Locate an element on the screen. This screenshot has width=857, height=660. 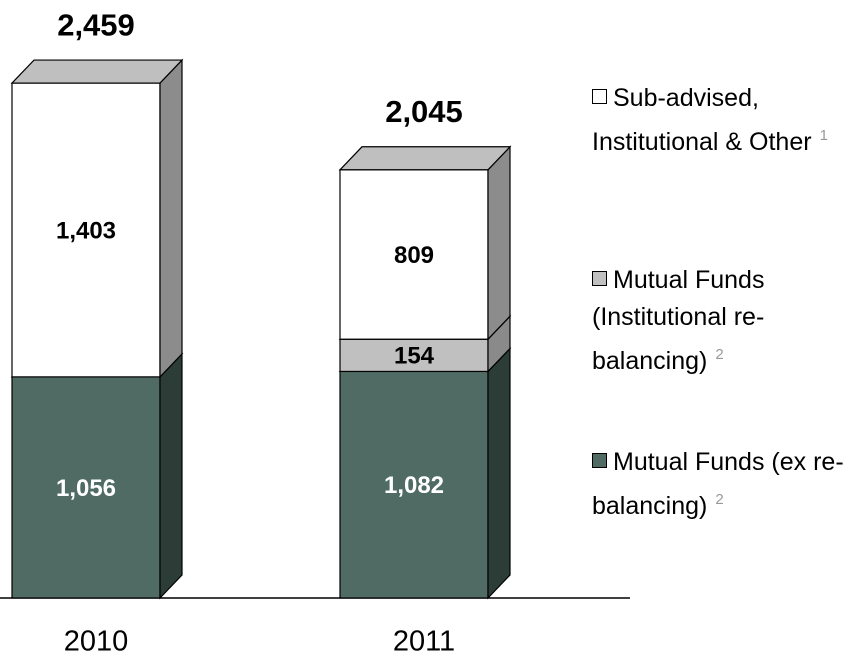
value-label: 809 is located at coordinates (414, 255).